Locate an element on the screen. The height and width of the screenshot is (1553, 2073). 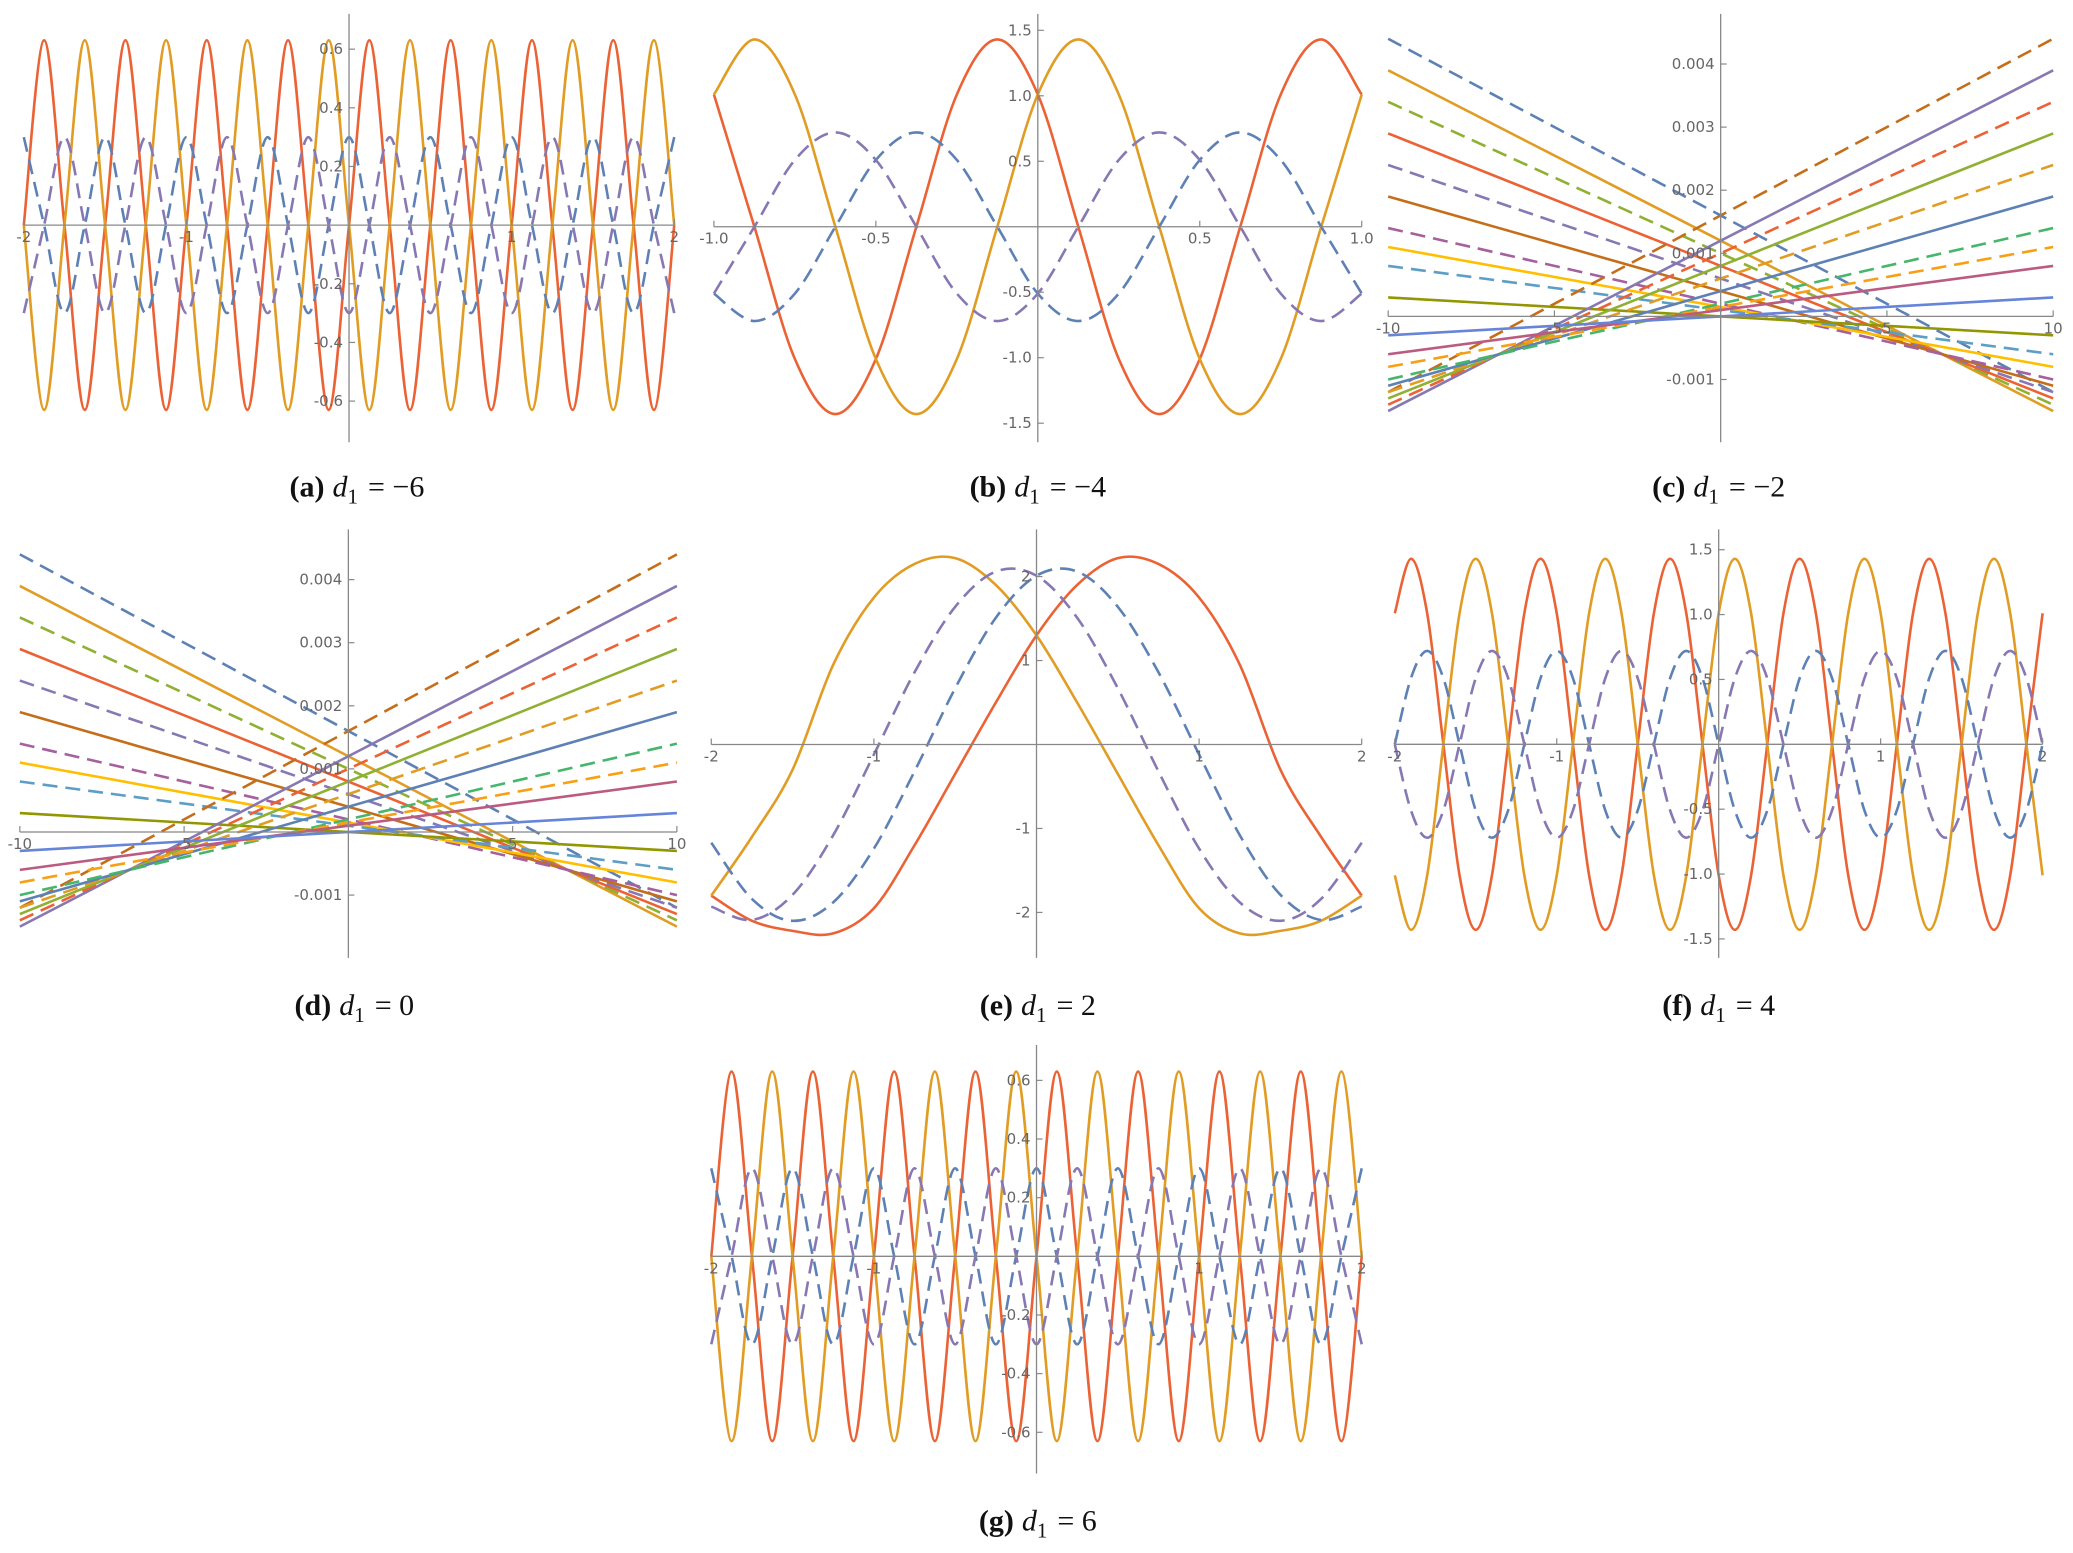
y-tick-label: 2 is located at coordinates (1026, 577).